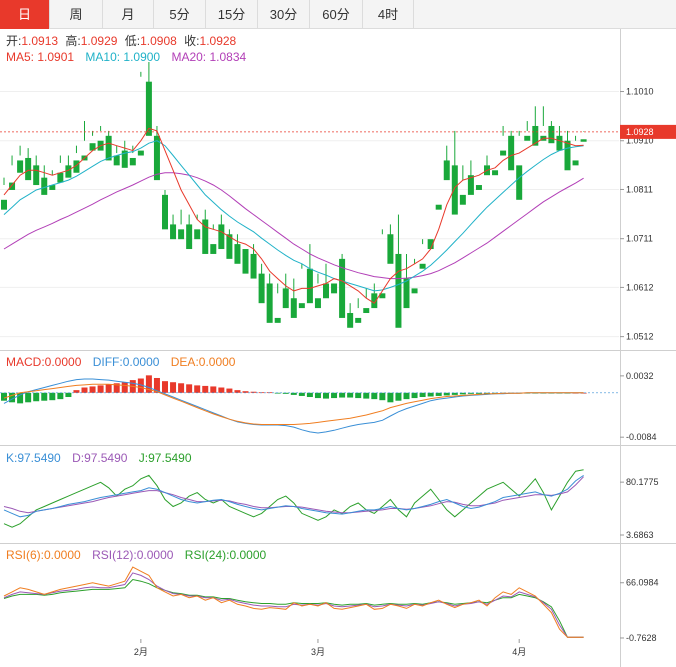 Image resolution: width=676 pixels, height=667 pixels. What do you see at coordinates (40, 57) in the screenshot?
I see `ma5-label: MA5: 1.0901` at bounding box center [40, 57].